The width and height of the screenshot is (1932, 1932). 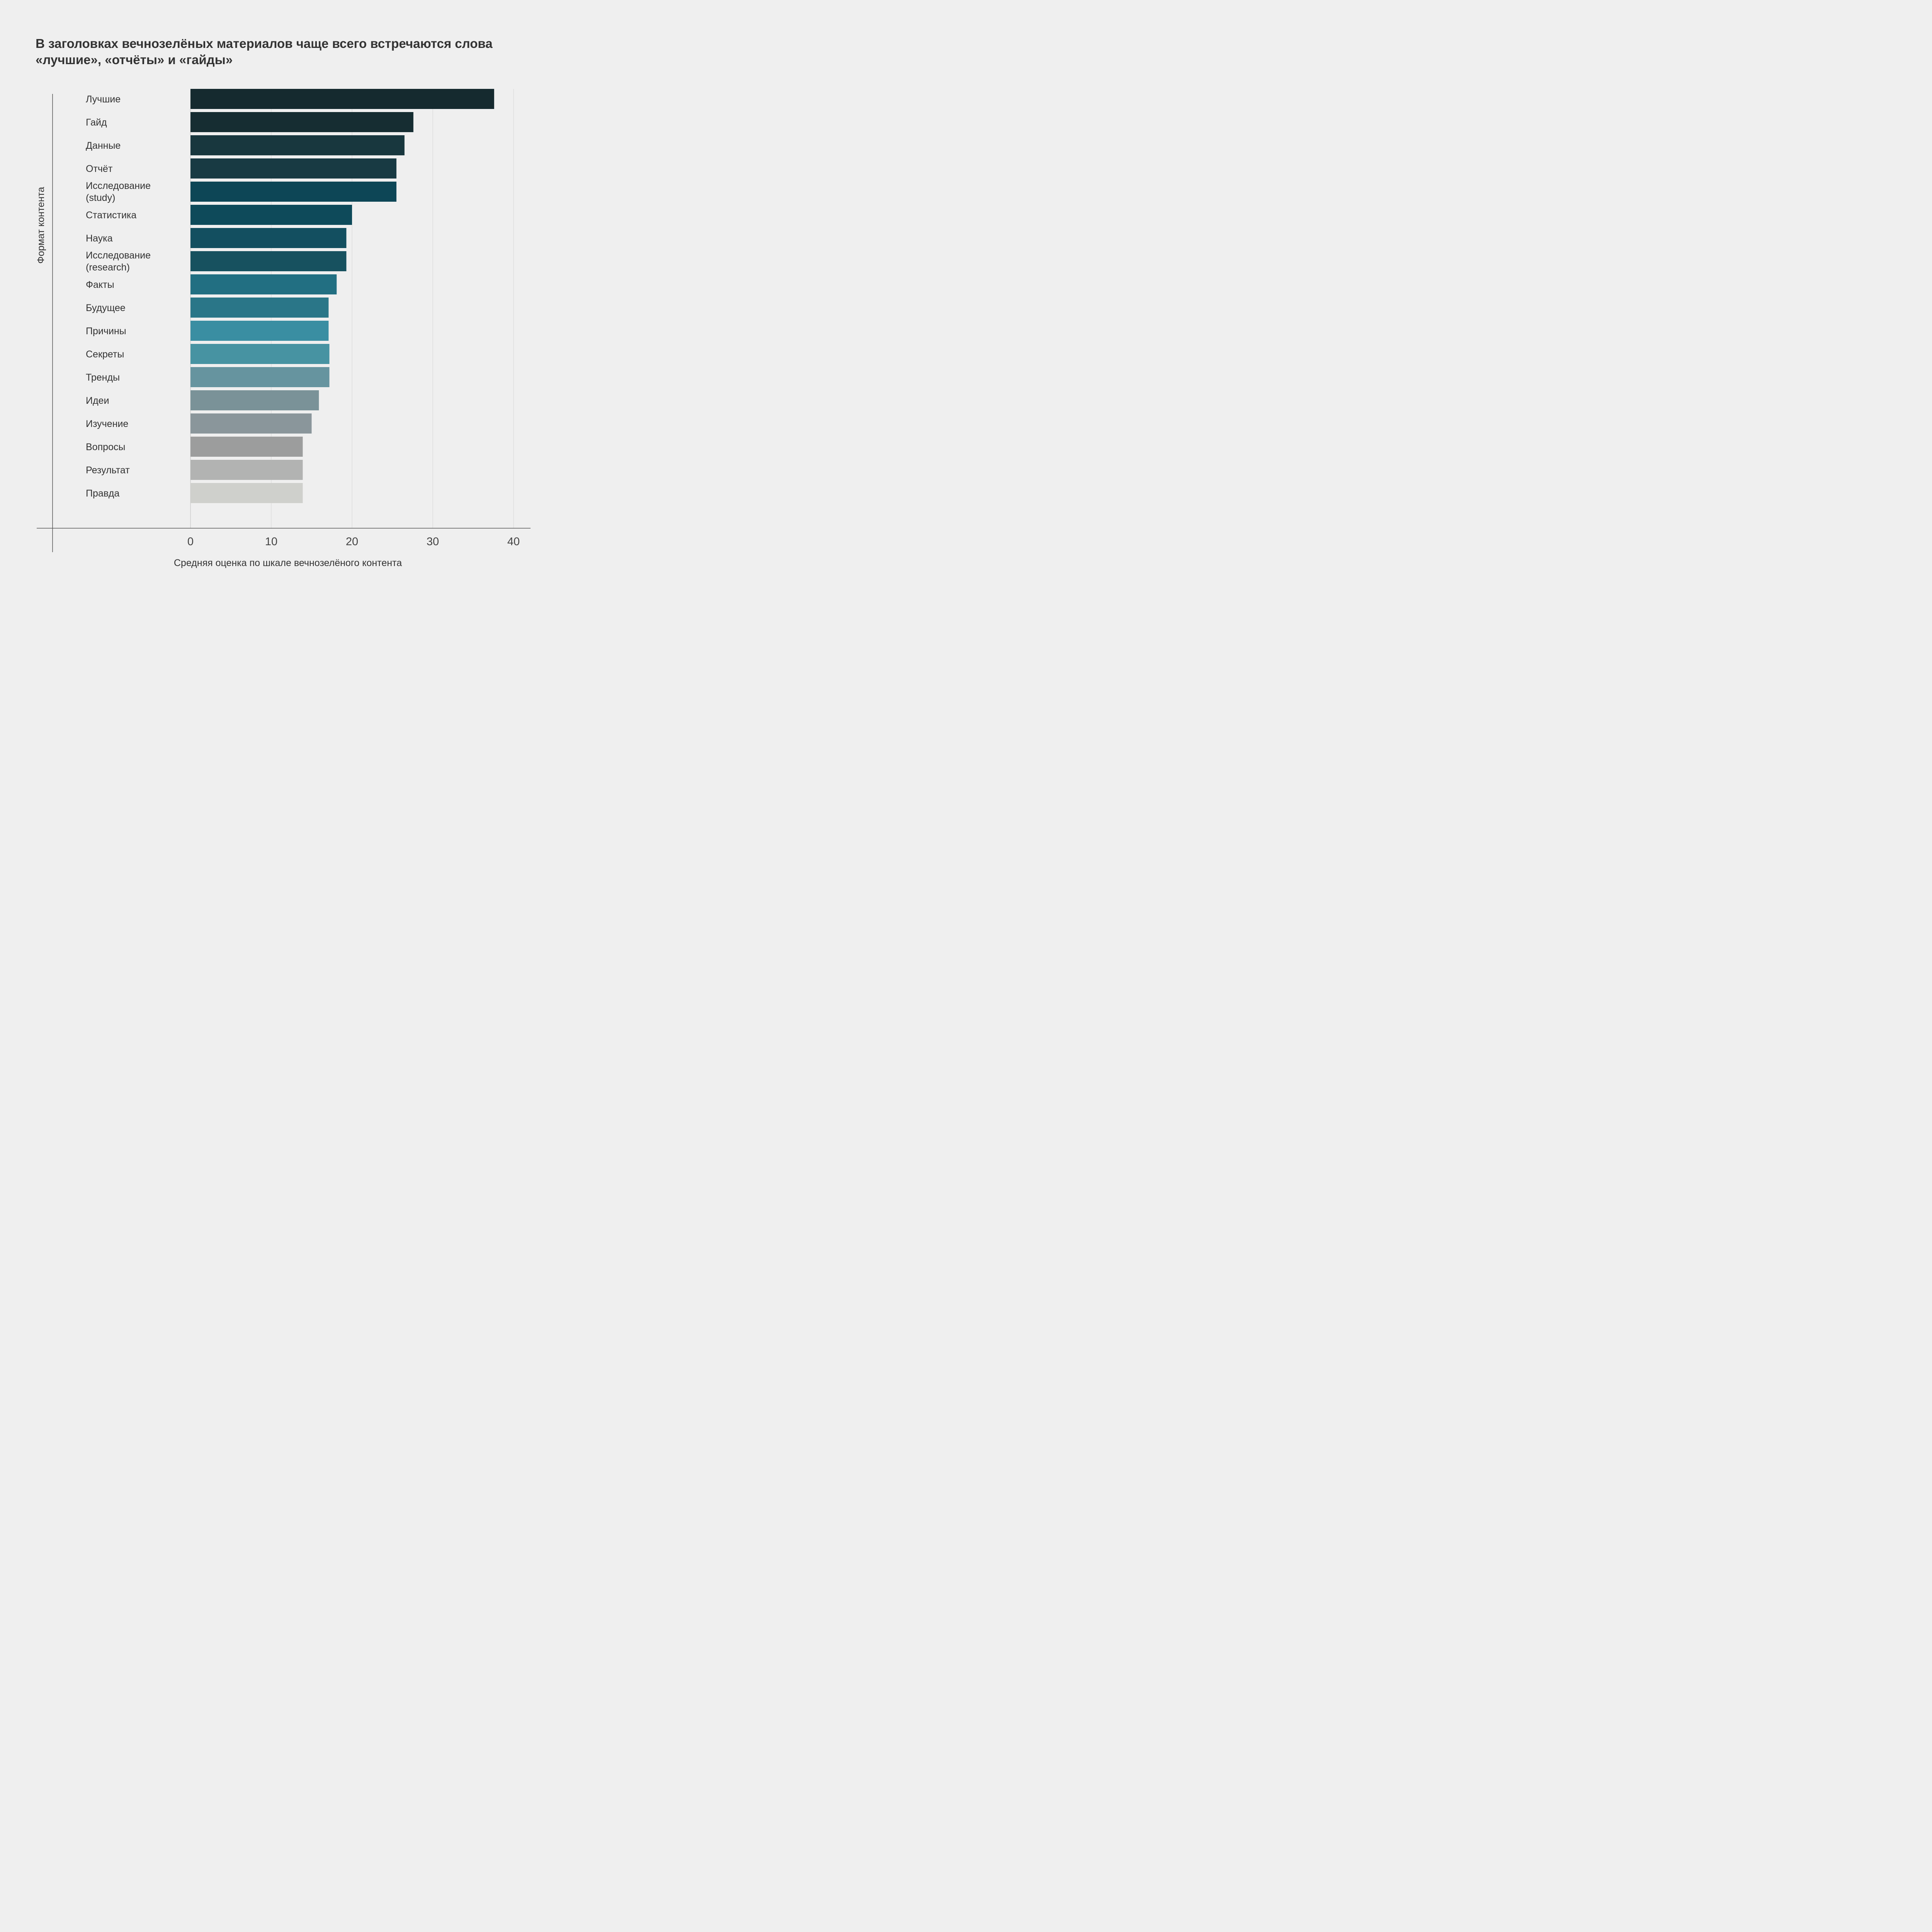 I want to click on x-tick-label: 40, so click(x=514, y=542).